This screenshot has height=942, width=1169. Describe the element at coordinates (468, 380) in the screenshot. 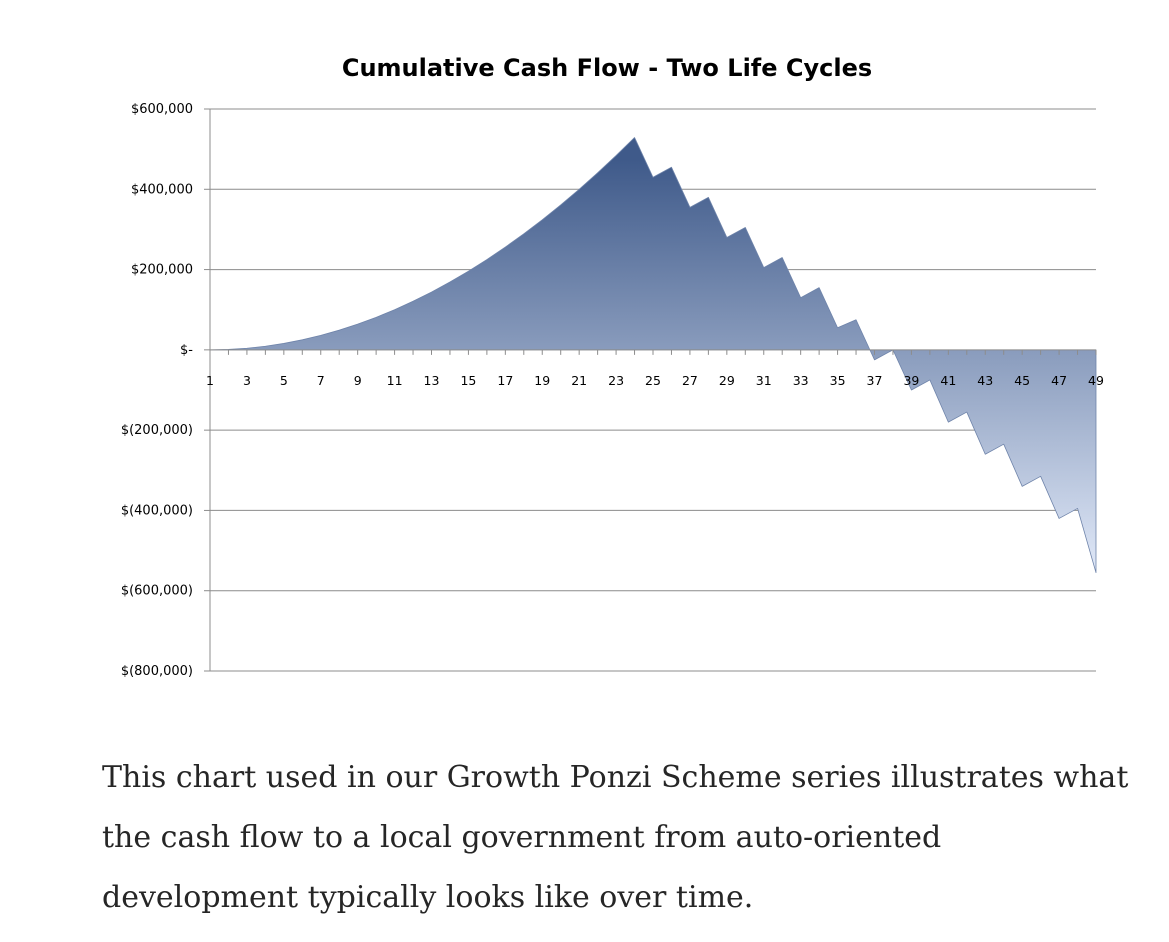

I see `x-tick-label: 15` at that location.